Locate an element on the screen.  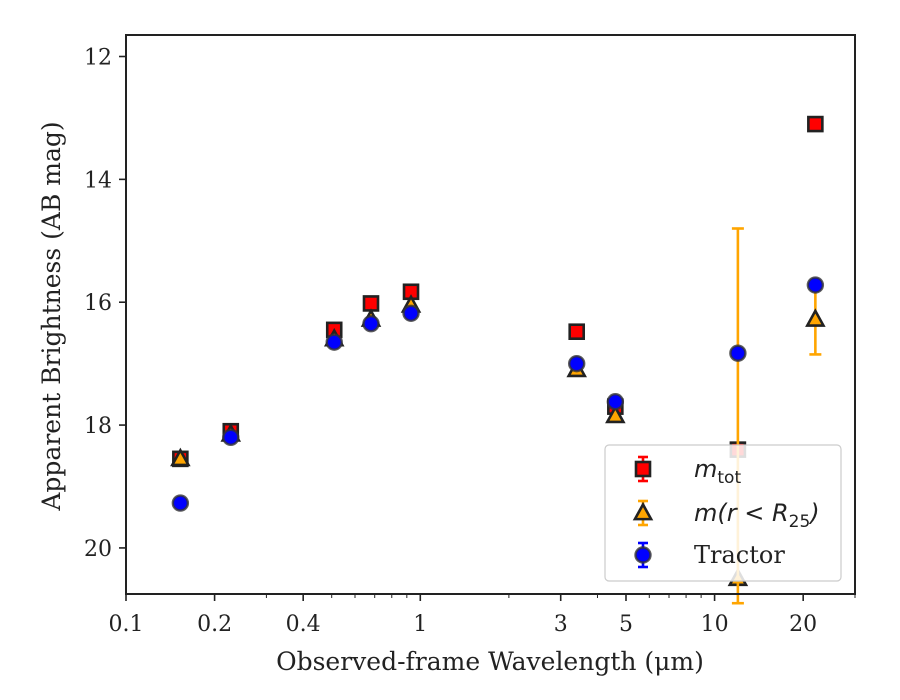
y-tick-label: 16 is located at coordinates (98, 303).